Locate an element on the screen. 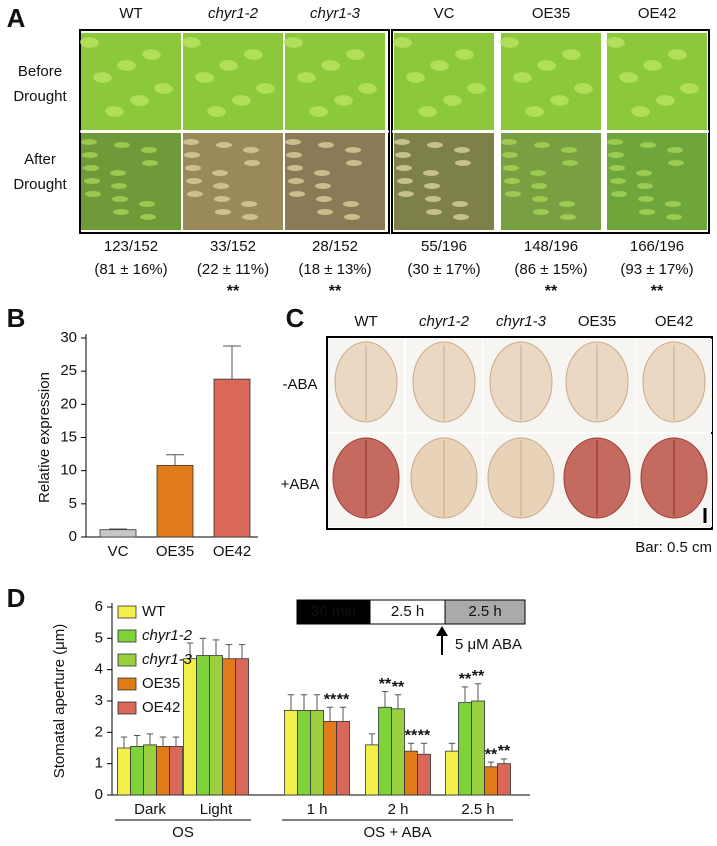 The image size is (717, 846). row-label: Before is located at coordinates (40, 71).